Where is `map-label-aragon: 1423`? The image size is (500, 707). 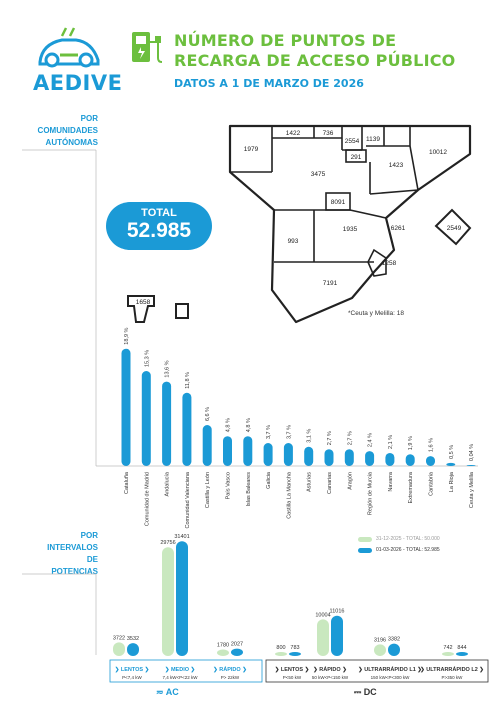 map-label-aragon: 1423 is located at coordinates (396, 165).